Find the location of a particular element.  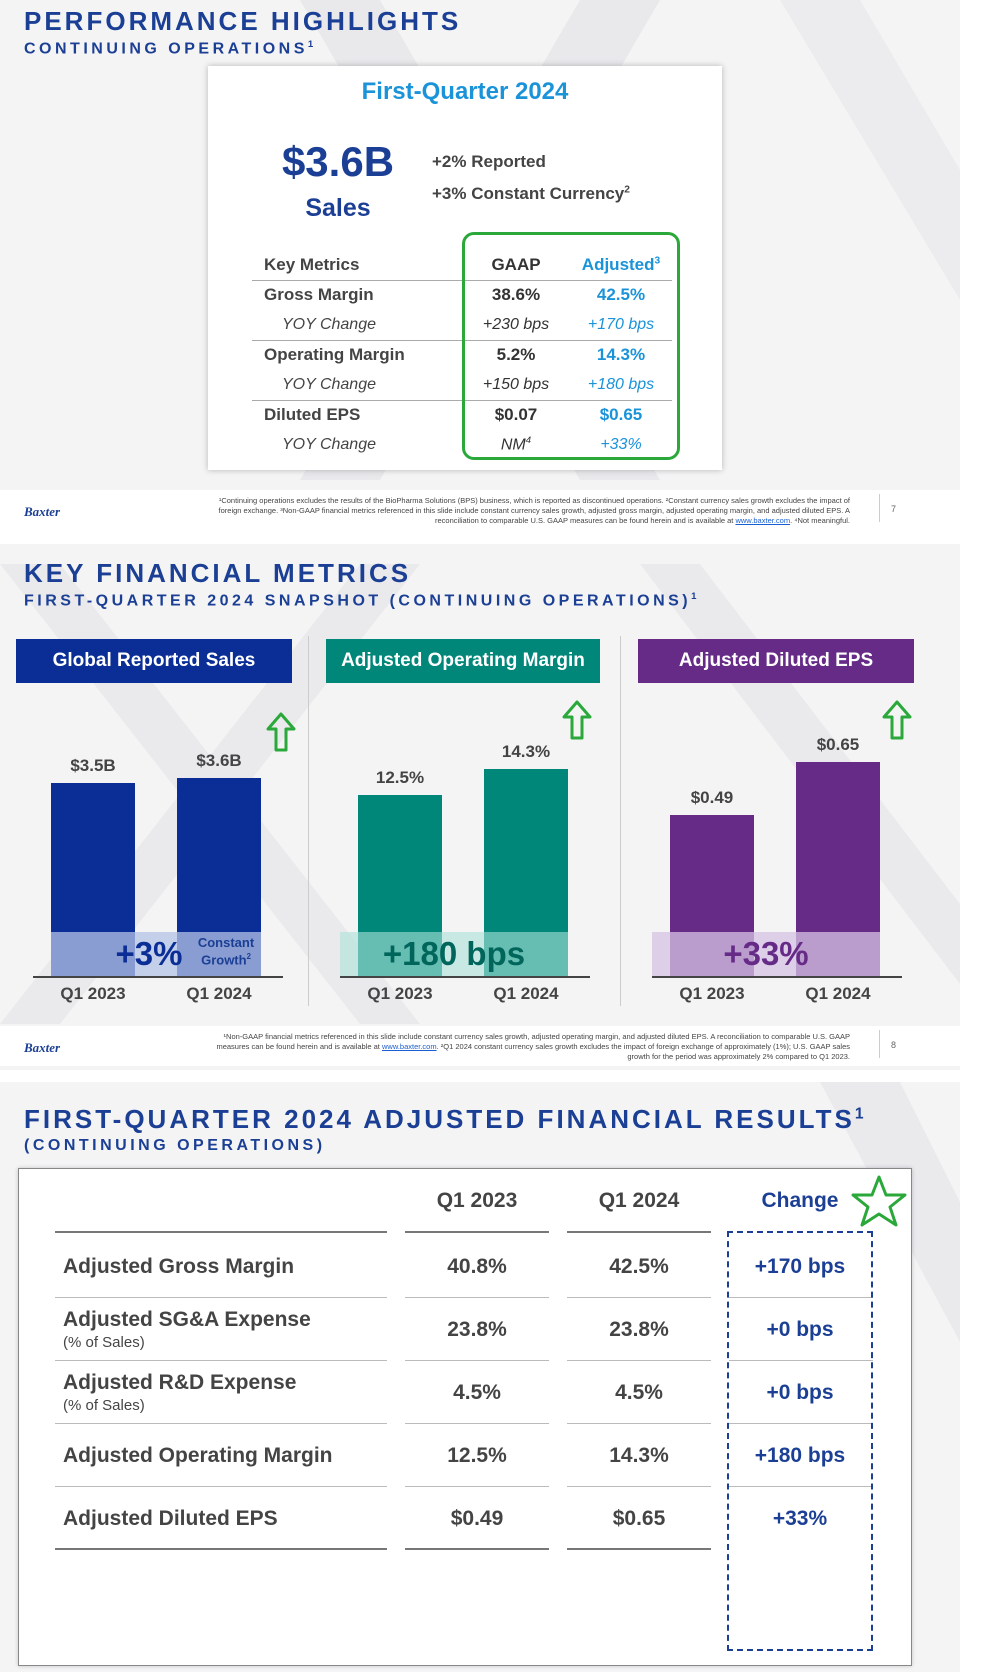

change-value: +180 bps is located at coordinates (800, 1455).